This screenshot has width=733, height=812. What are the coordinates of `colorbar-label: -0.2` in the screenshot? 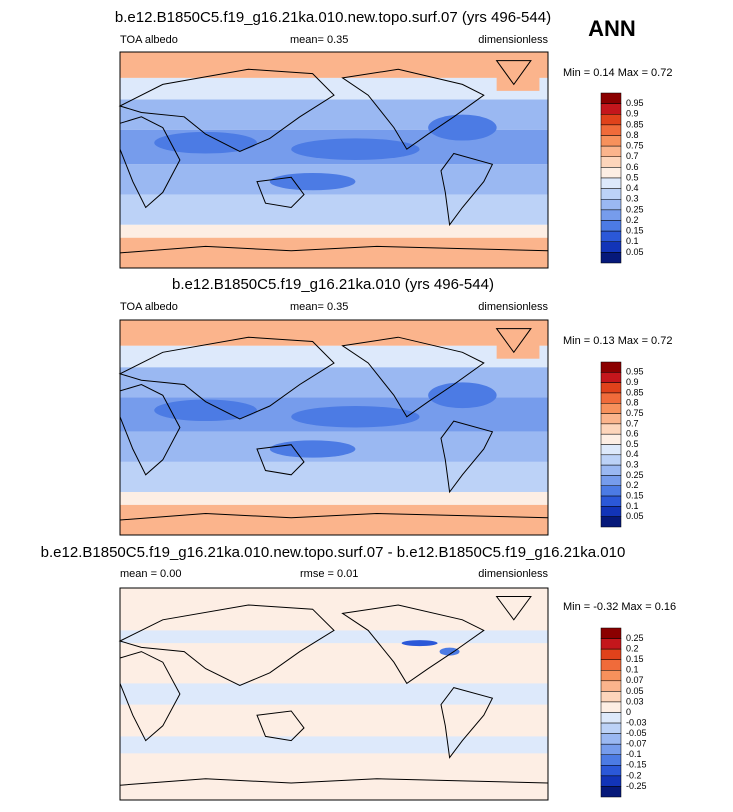 It's located at (634, 775).